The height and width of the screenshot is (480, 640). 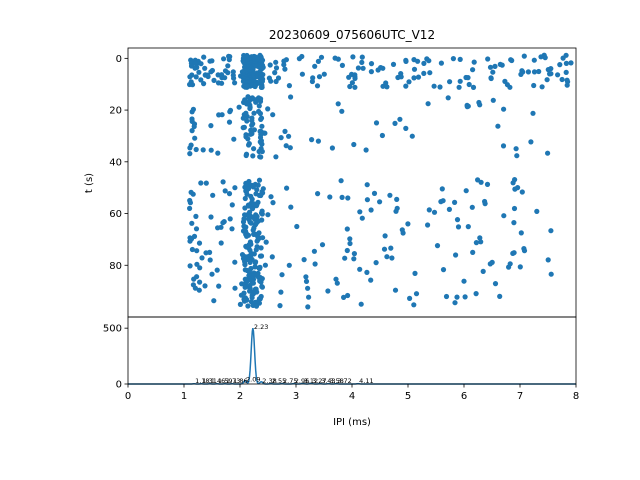 I want to click on histogram-peak-label: 1.46, so click(x=218, y=381).